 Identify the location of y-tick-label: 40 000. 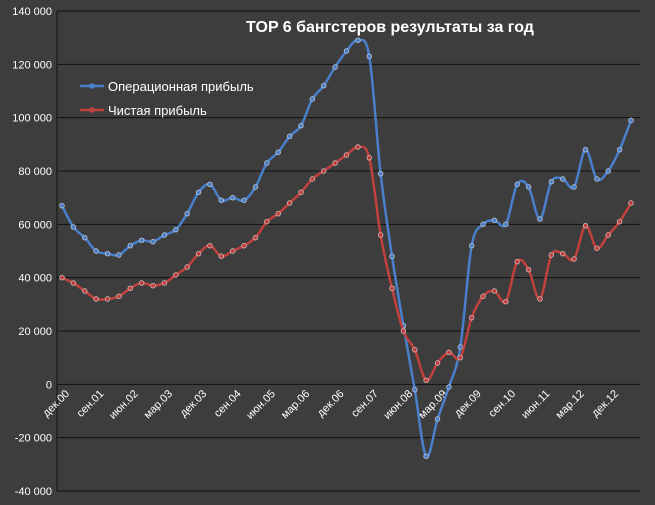
(35, 279).